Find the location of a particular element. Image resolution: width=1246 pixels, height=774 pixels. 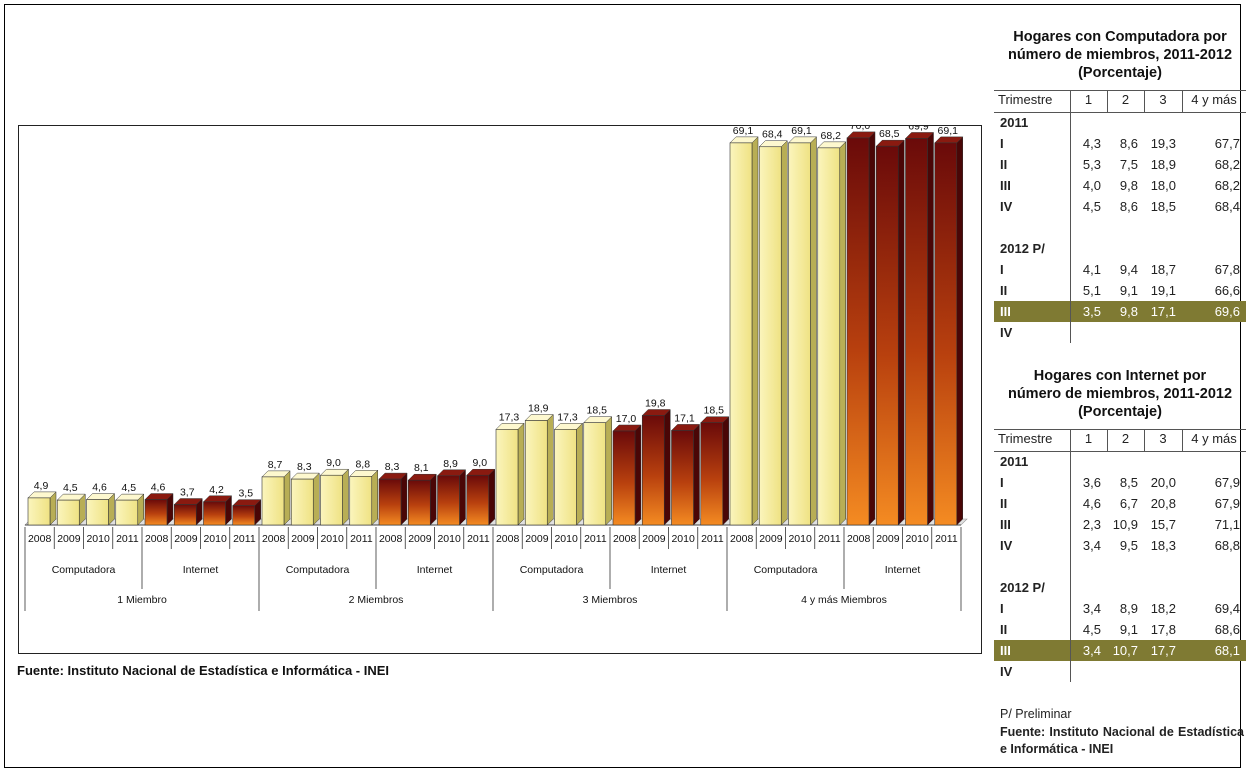

bar-computadora-2-2008 is located at coordinates (273, 501).